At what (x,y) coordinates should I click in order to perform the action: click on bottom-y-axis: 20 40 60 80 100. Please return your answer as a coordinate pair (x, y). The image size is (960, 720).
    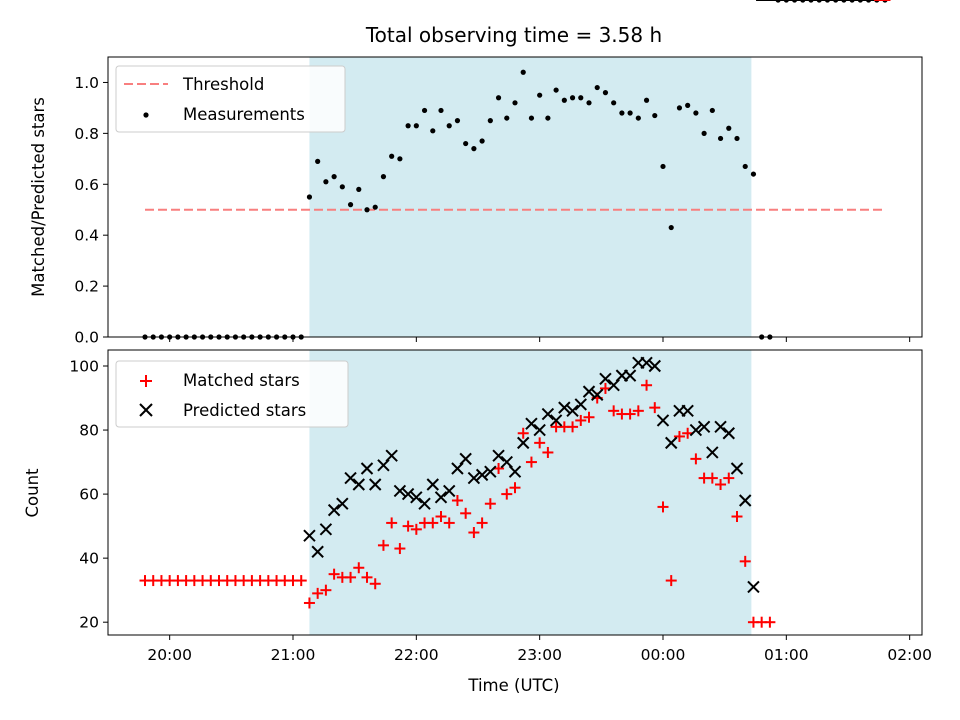
    Looking at the image, I should click on (88, 495).